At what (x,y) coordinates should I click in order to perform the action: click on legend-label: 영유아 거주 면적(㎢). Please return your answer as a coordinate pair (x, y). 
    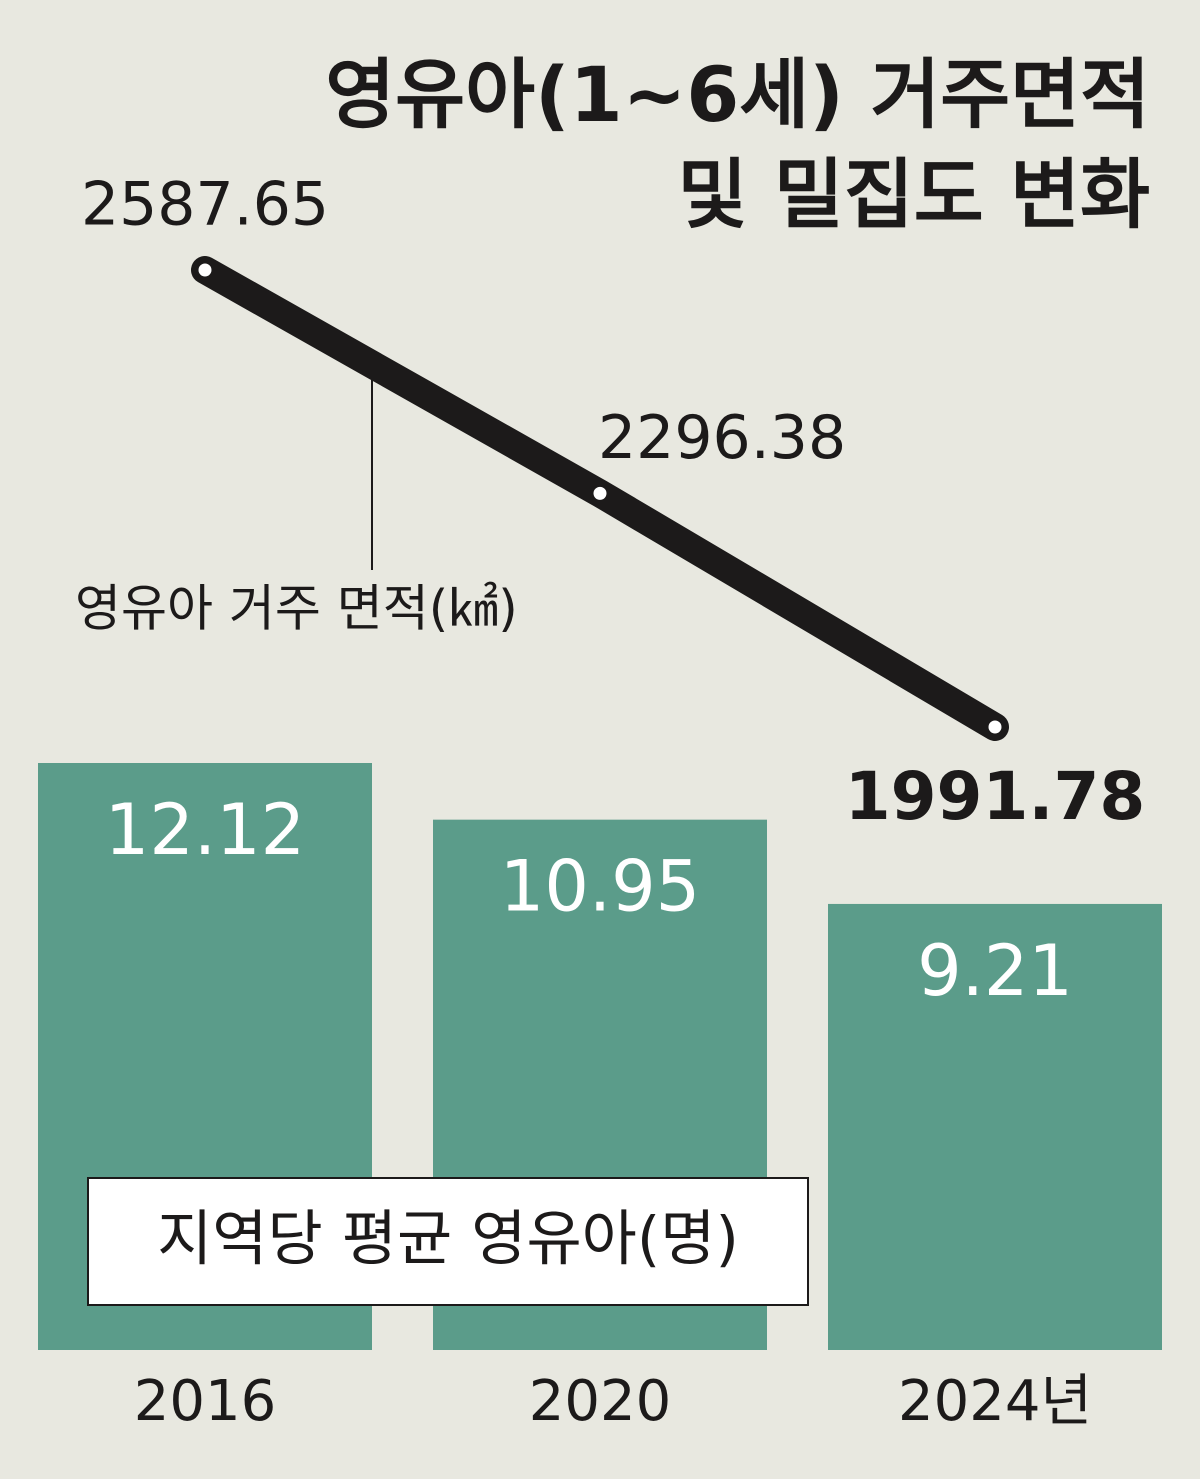
    Looking at the image, I should click on (296, 609).